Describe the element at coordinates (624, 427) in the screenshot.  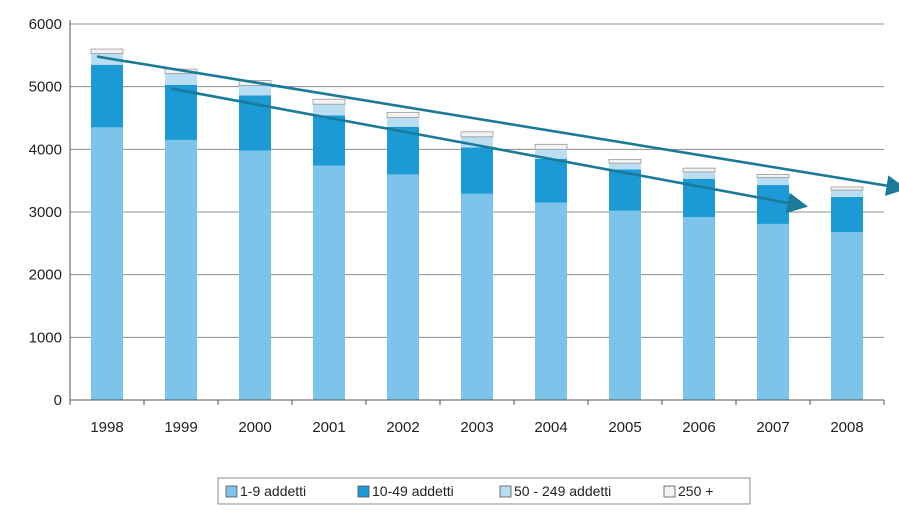
I see `x-tick-label-2005: 2005` at that location.